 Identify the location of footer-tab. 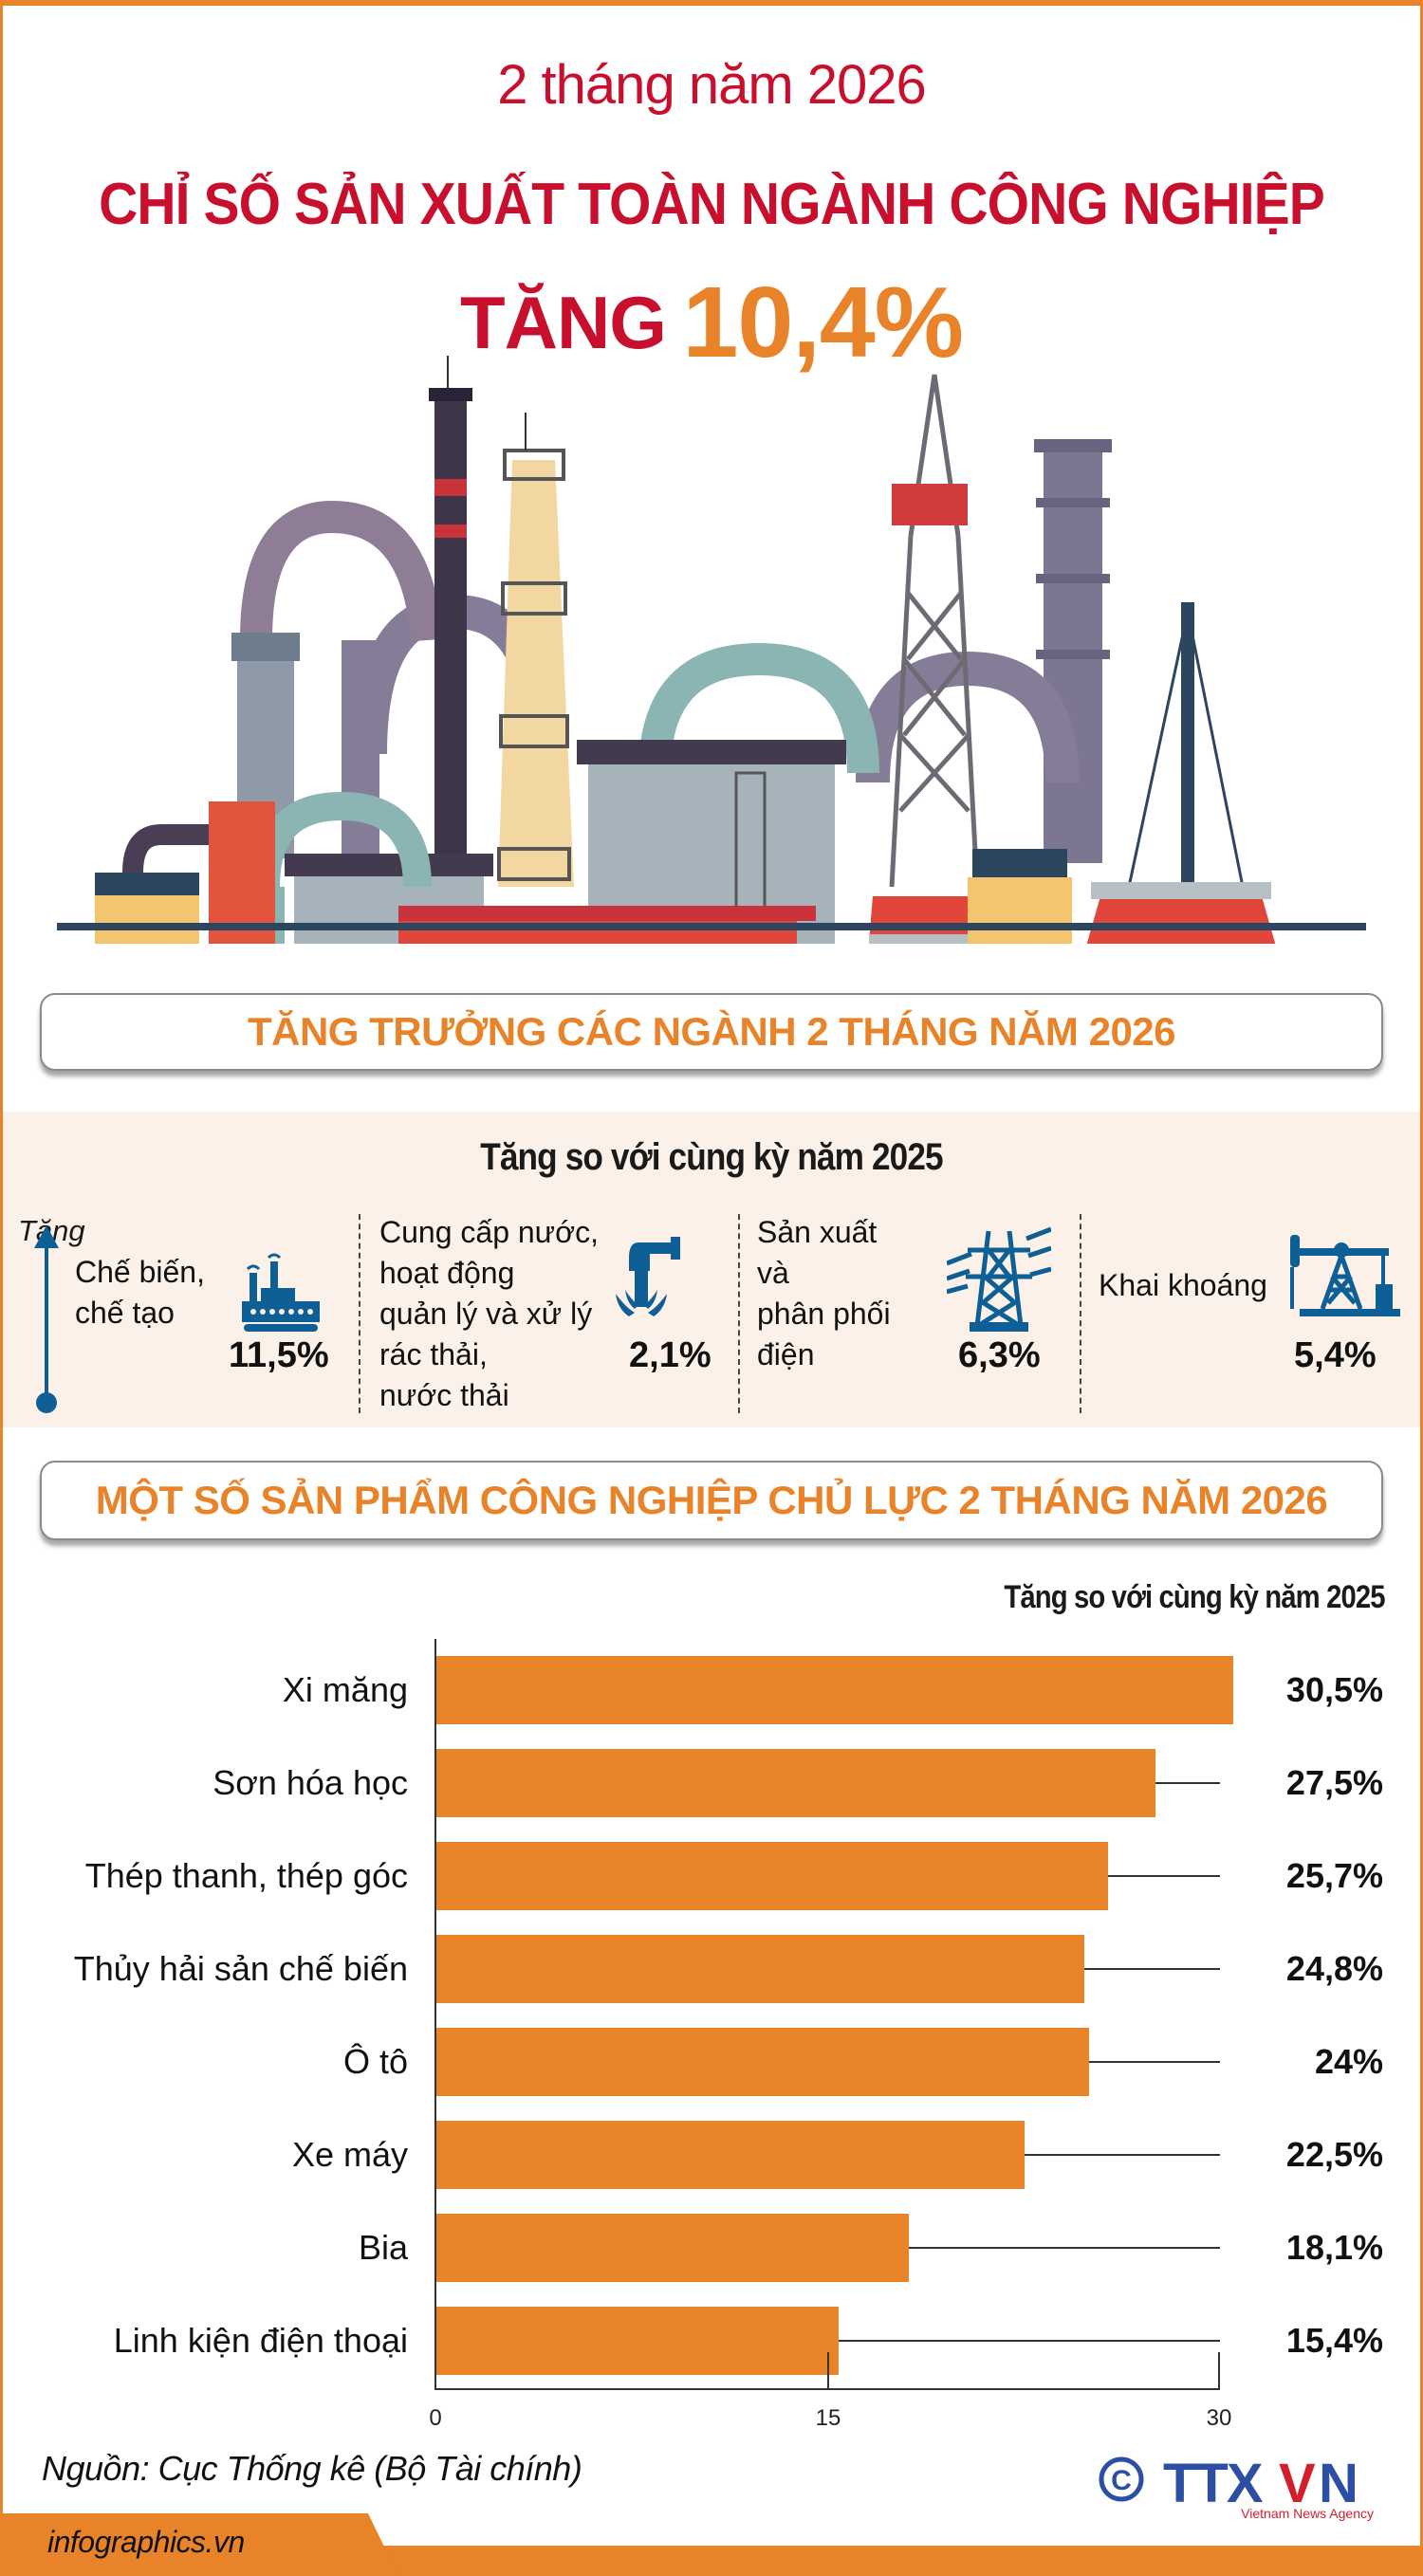
(199, 2544).